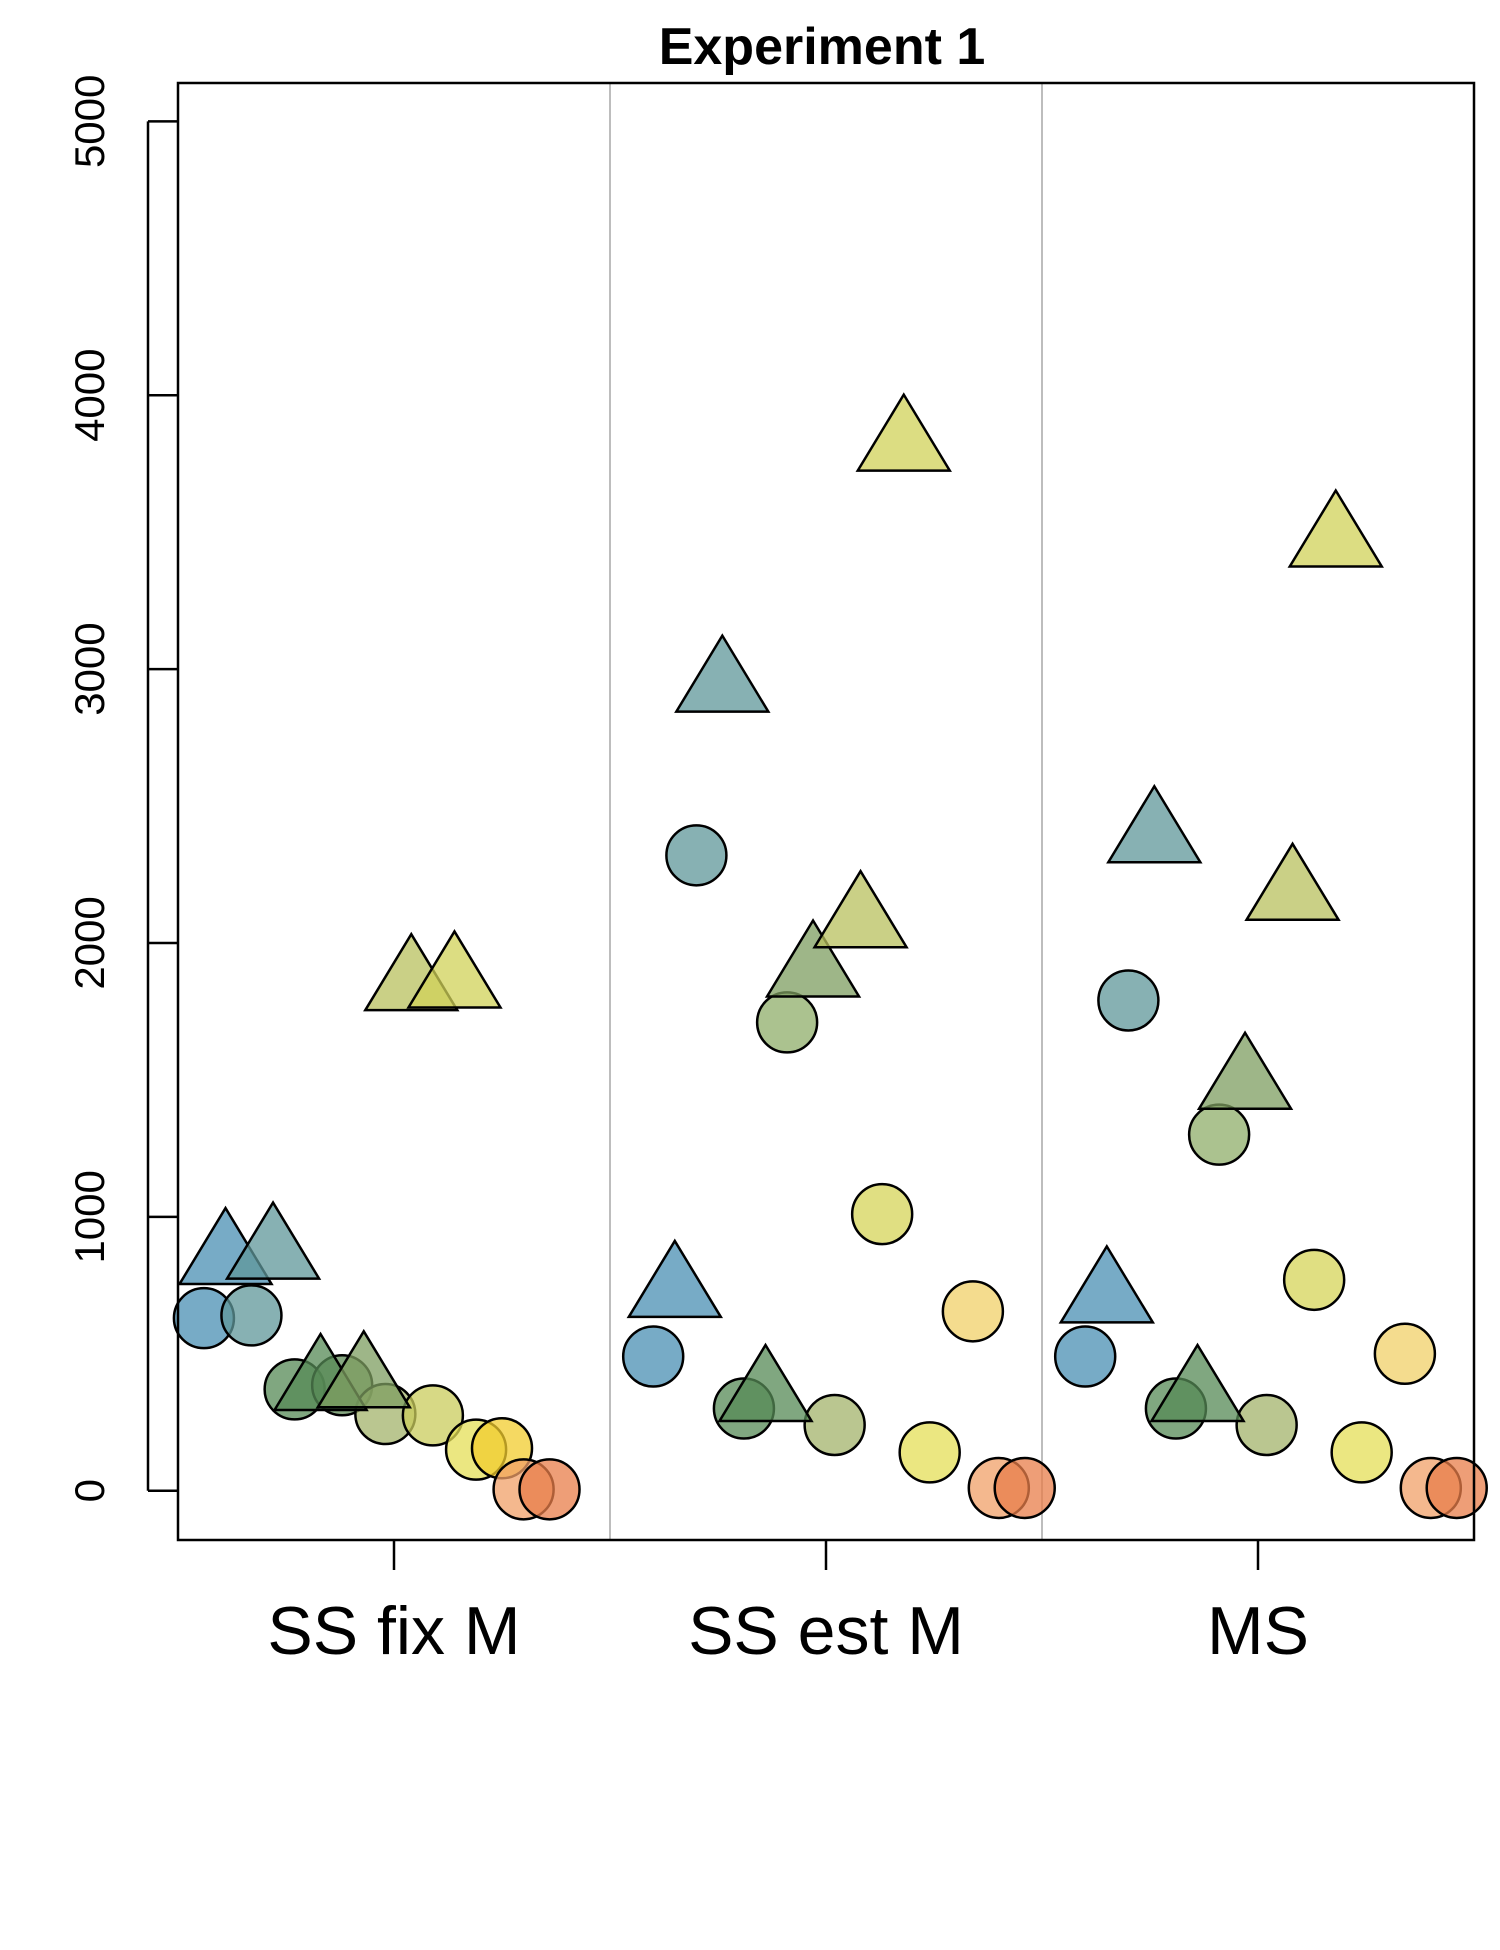 This screenshot has width=1500, height=1950. I want to click on y-axis: 0 1000 2000 3000 4000 5000, so click(122, 788).